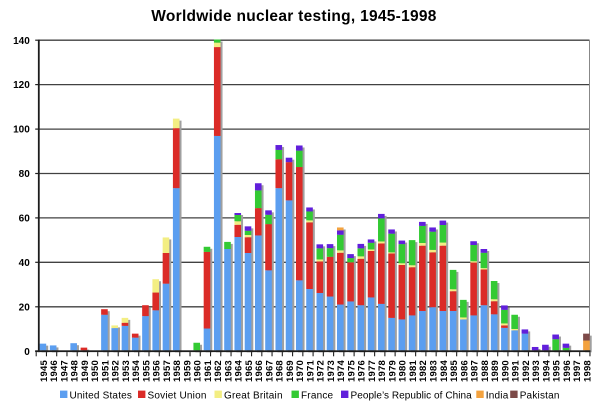  What do you see at coordinates (423, 371) in the screenshot?
I see `svg-text: 1982` at bounding box center [423, 371].